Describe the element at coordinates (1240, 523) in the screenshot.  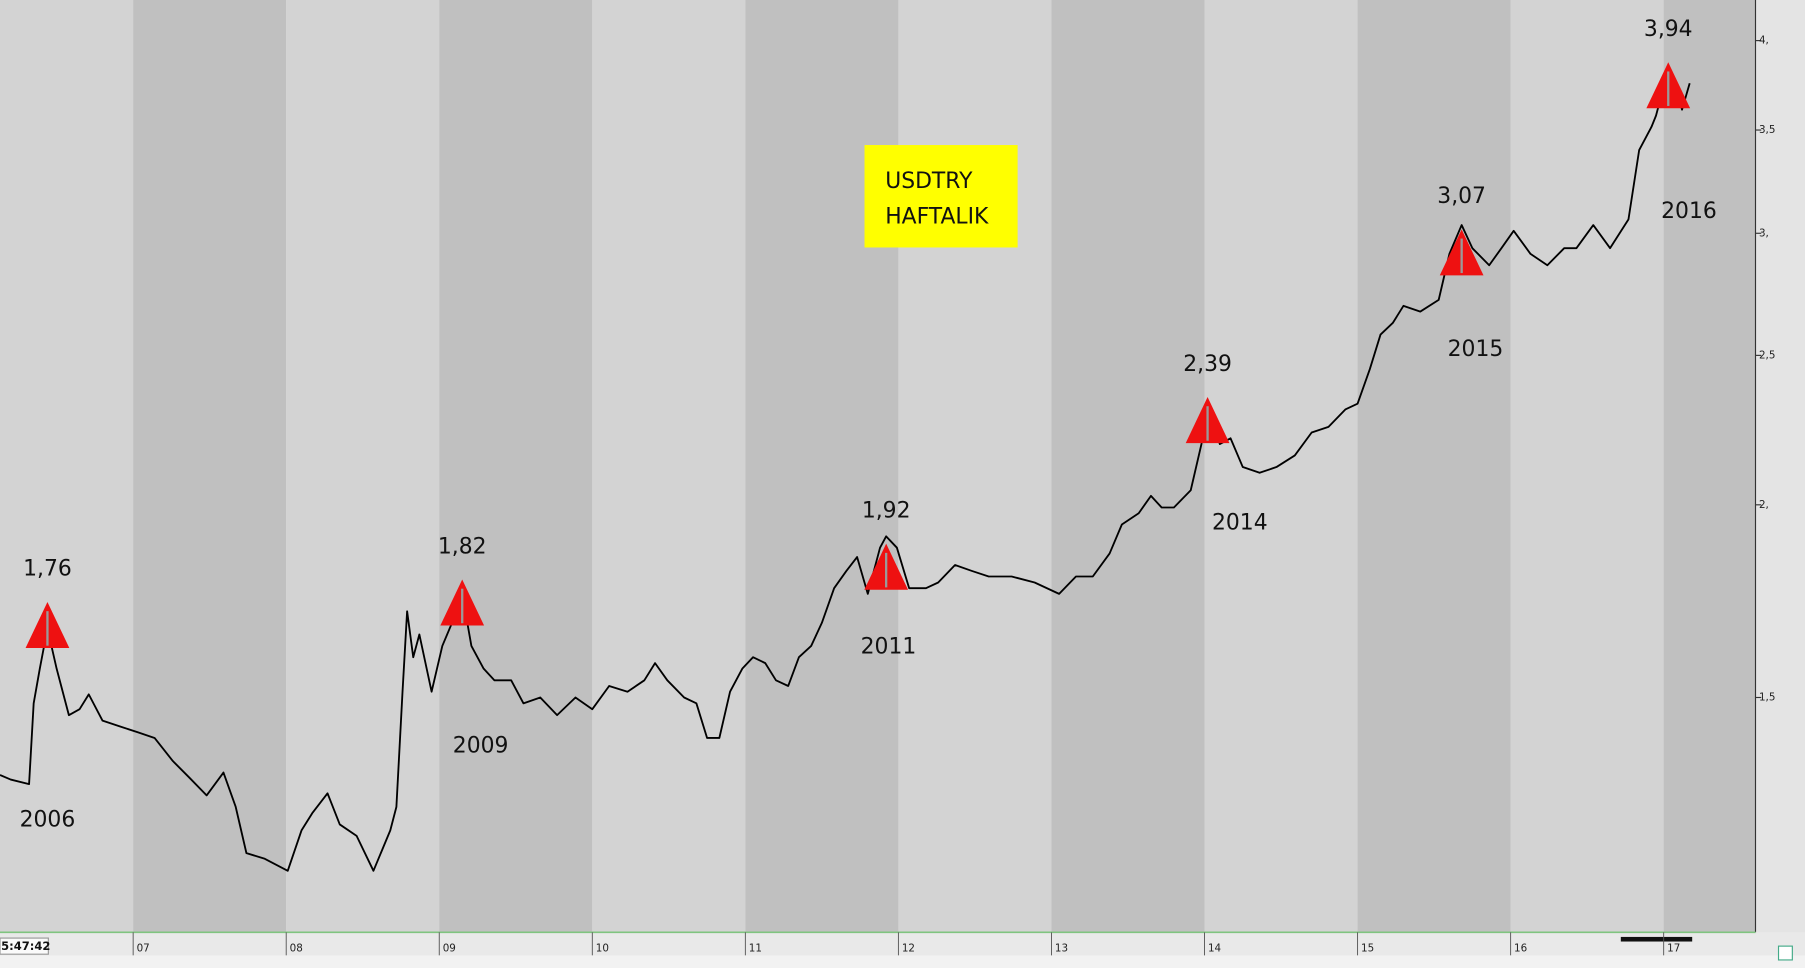
I see `year-note: 2014` at that location.